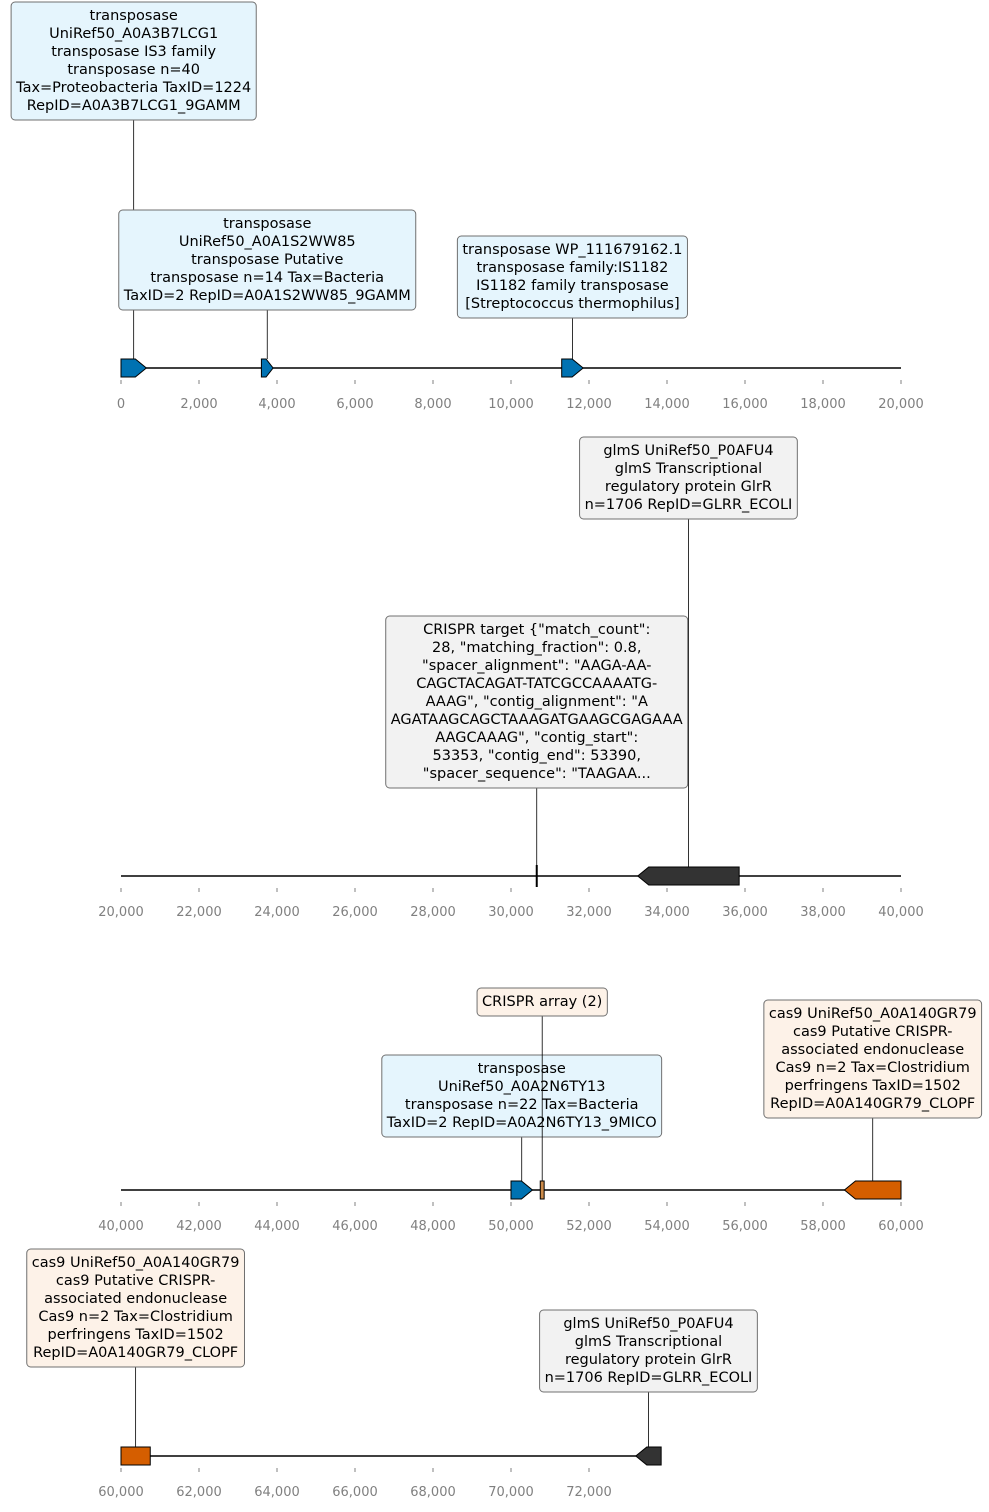 The height and width of the screenshot is (1512, 989). Describe the element at coordinates (901, 404) in the screenshot. I see `axis-tick-label: 20,000` at that location.